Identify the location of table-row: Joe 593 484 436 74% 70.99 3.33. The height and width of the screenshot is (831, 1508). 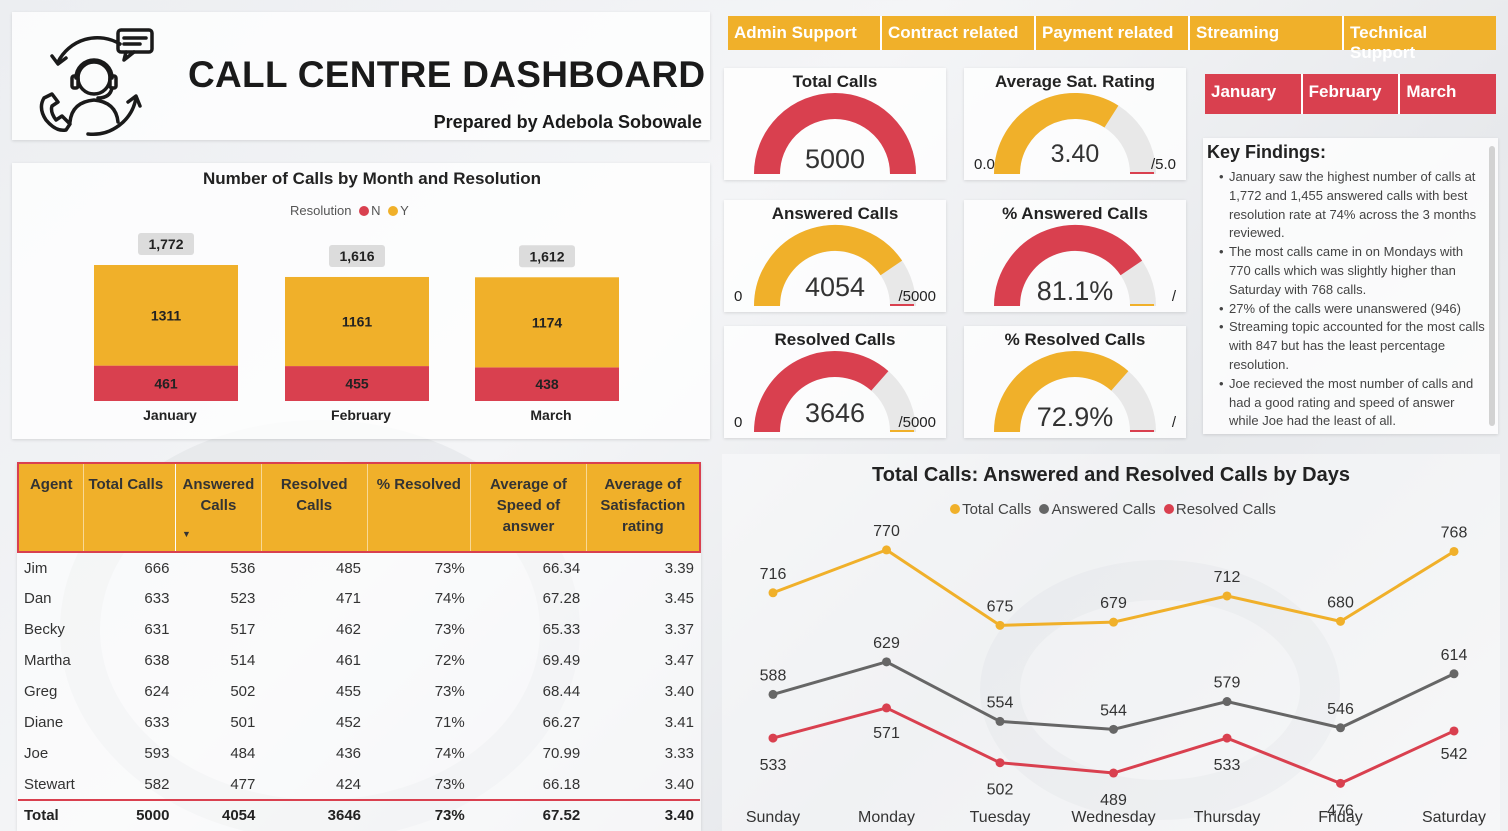
(359, 753).